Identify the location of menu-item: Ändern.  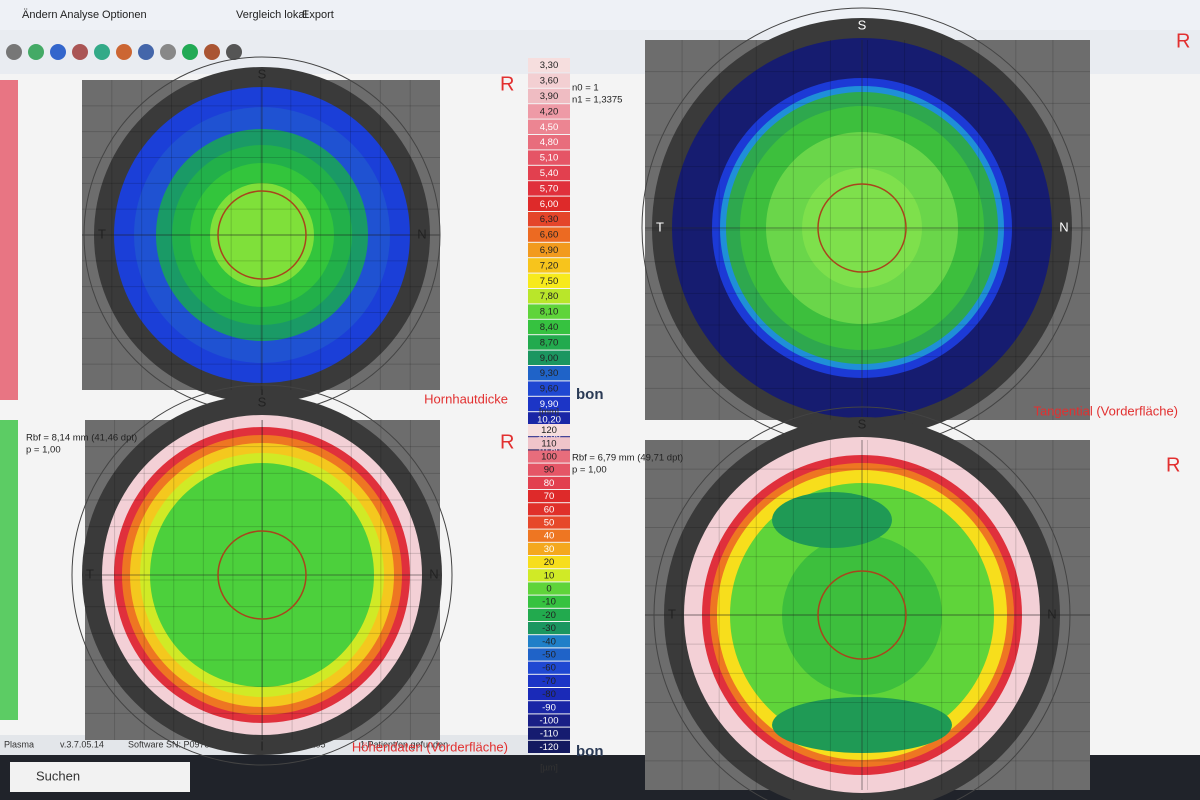
(39, 15).